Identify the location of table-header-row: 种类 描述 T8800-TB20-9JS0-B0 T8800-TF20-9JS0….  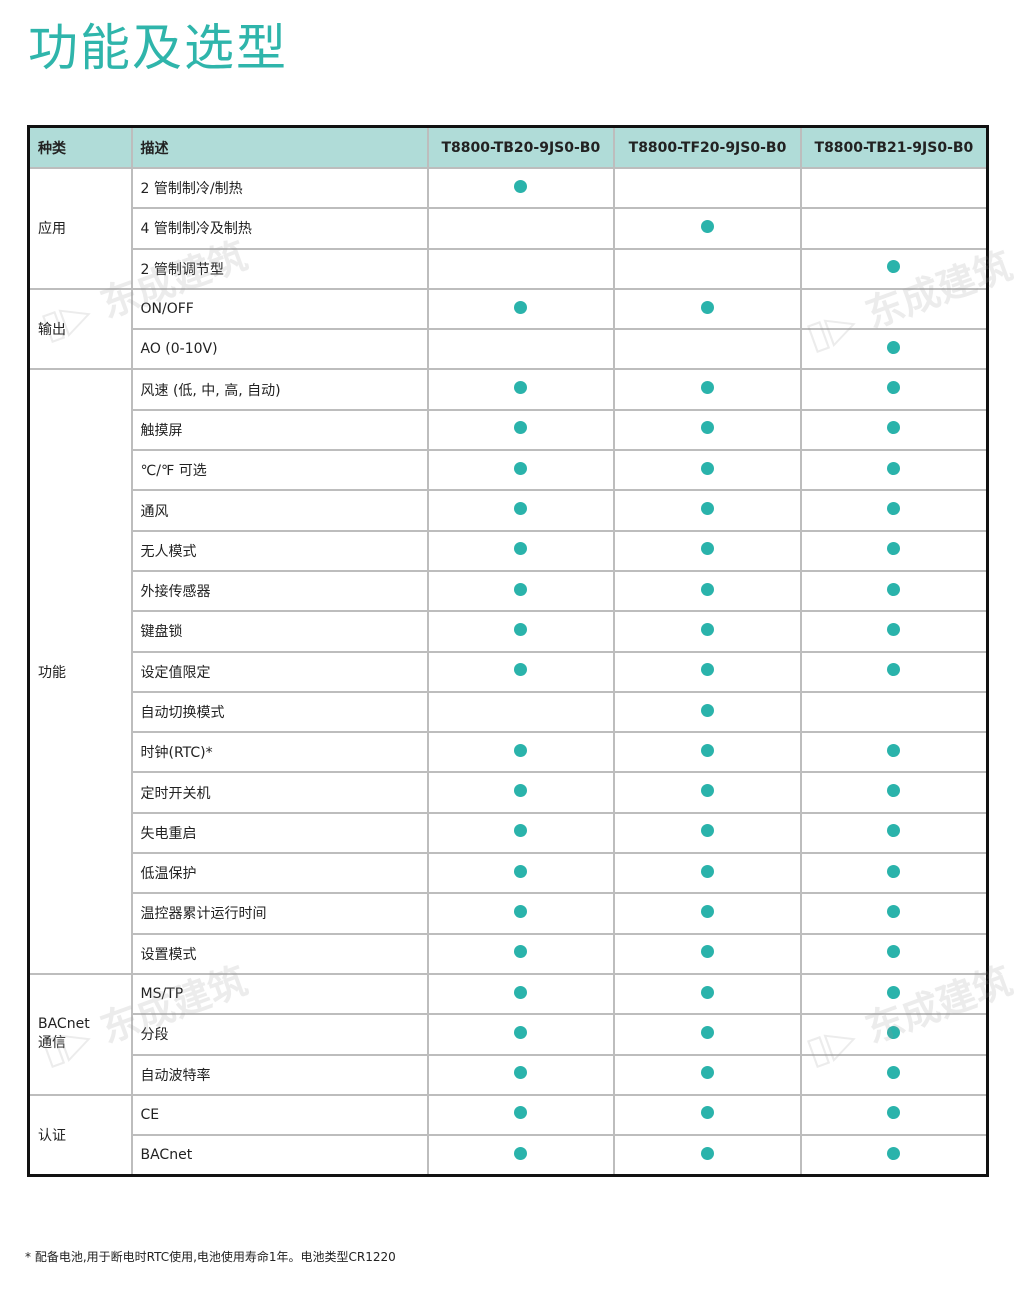
(508, 147).